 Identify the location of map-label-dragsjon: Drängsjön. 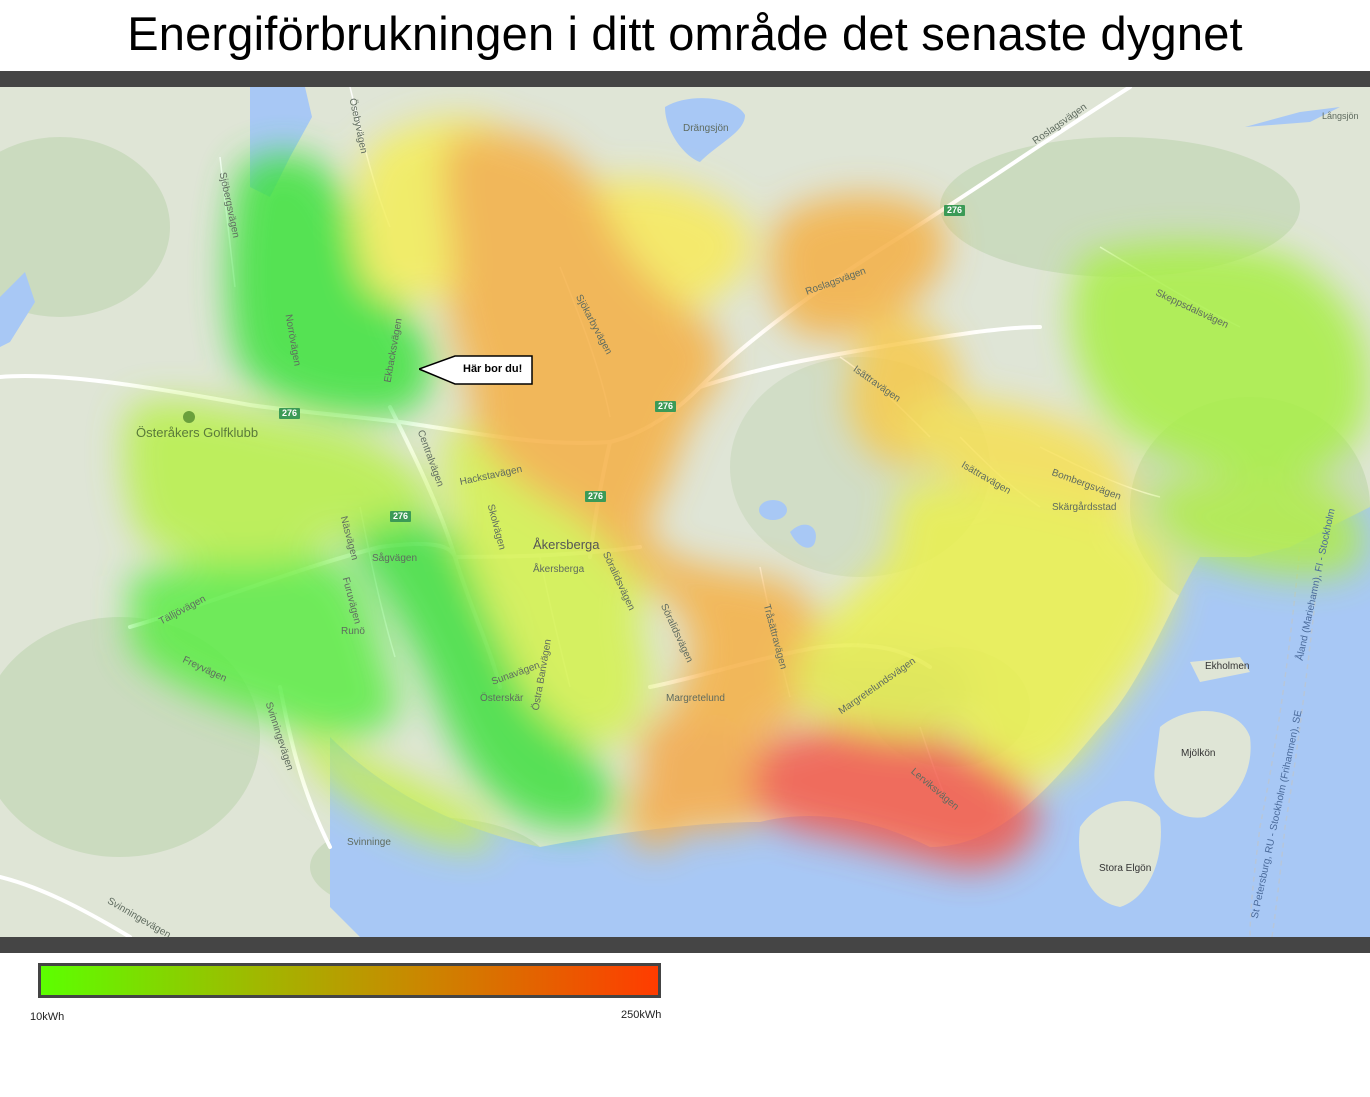
(706, 128).